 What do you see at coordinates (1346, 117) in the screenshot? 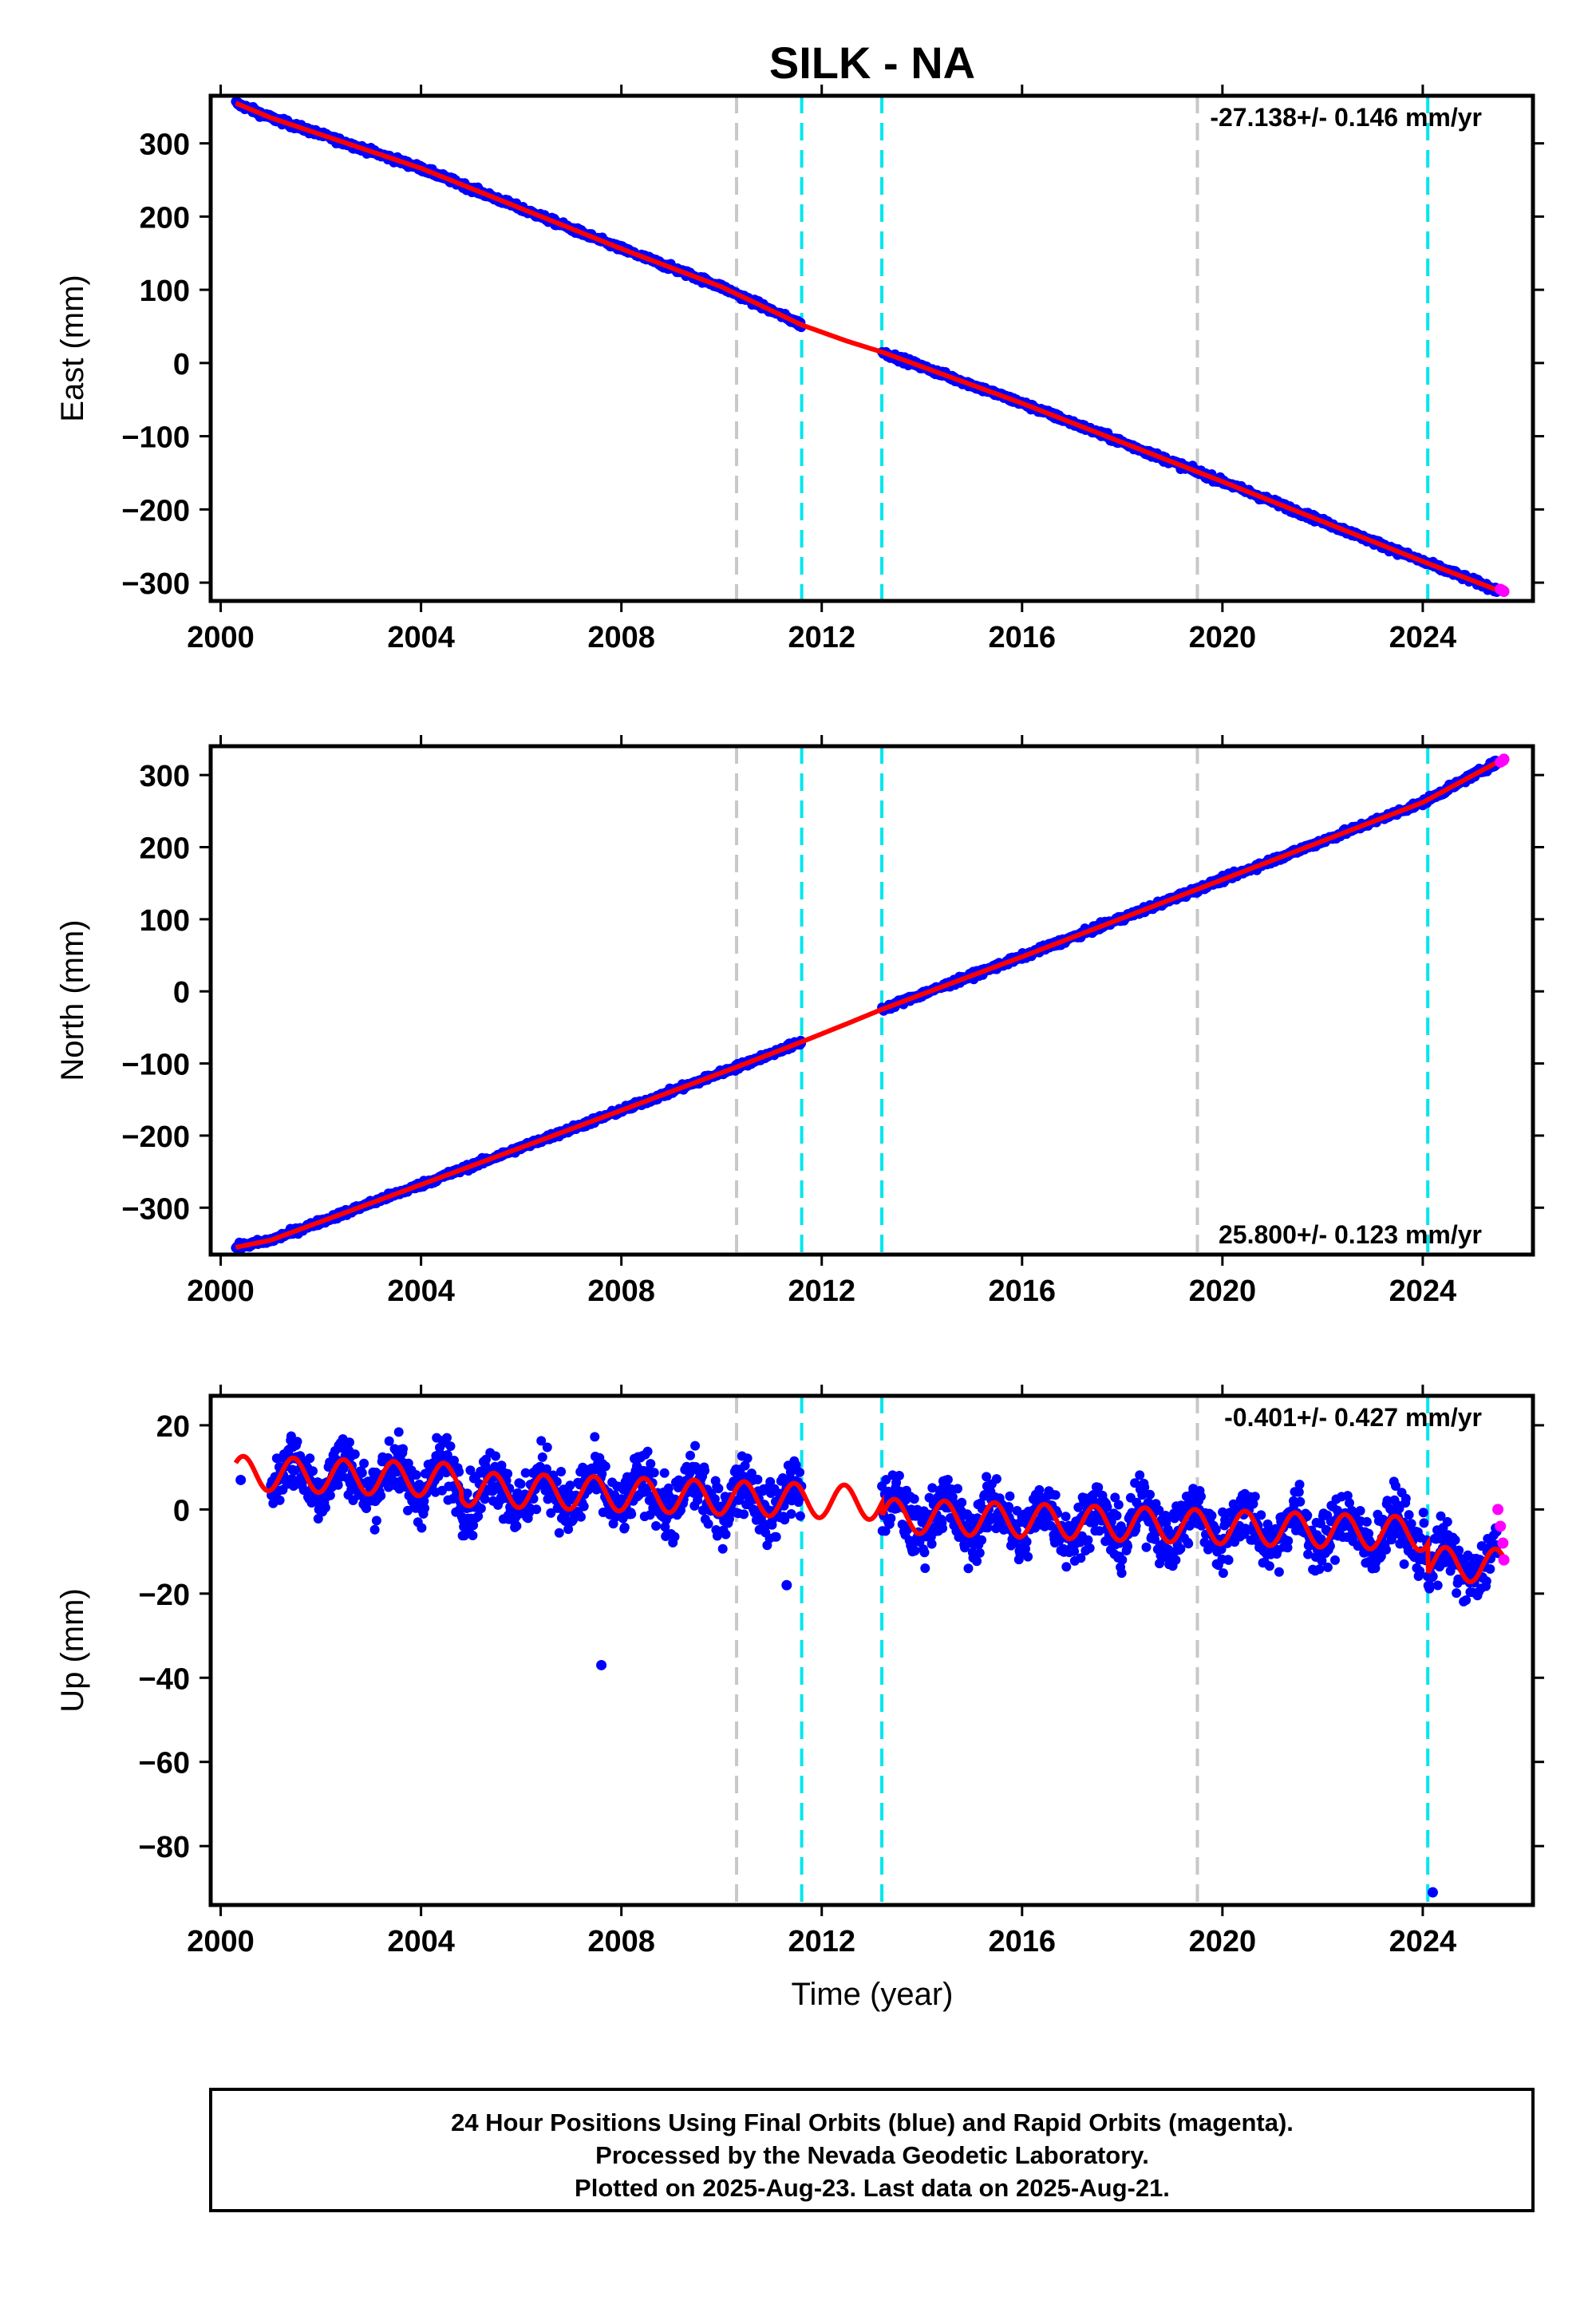
I see `rate-annotation: -27.138+/- 0.146 mm/yr` at bounding box center [1346, 117].